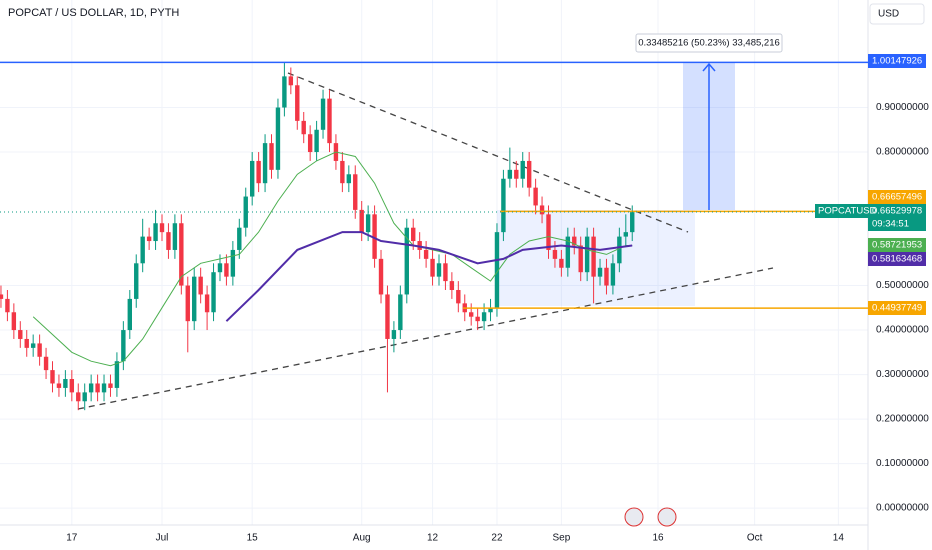  Describe the element at coordinates (902, 419) in the screenshot. I see `y-tick-label: 0.20000000` at that location.